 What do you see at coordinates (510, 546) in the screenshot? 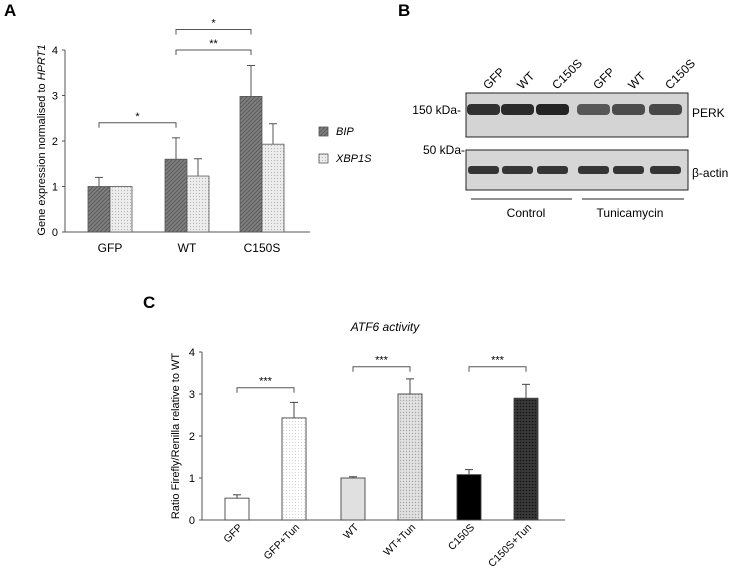
I see `x-tick-label: C150S+Tun` at bounding box center [510, 546].